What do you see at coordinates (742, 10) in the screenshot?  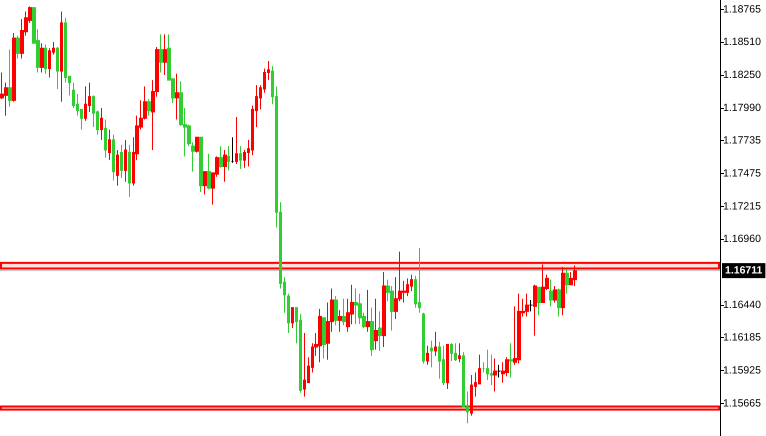 I see `y-tick-label: 1.18765` at bounding box center [742, 10].